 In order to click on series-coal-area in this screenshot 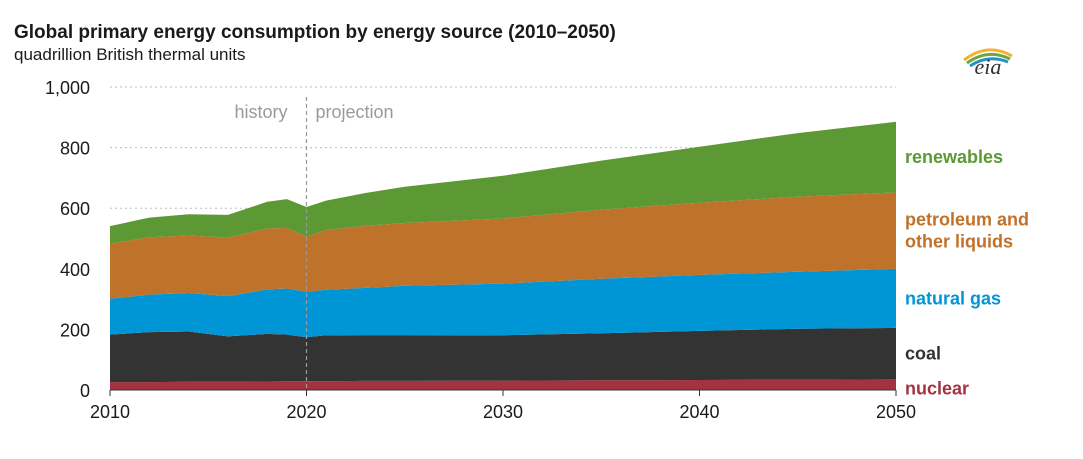, I will do `click(503, 355)`.